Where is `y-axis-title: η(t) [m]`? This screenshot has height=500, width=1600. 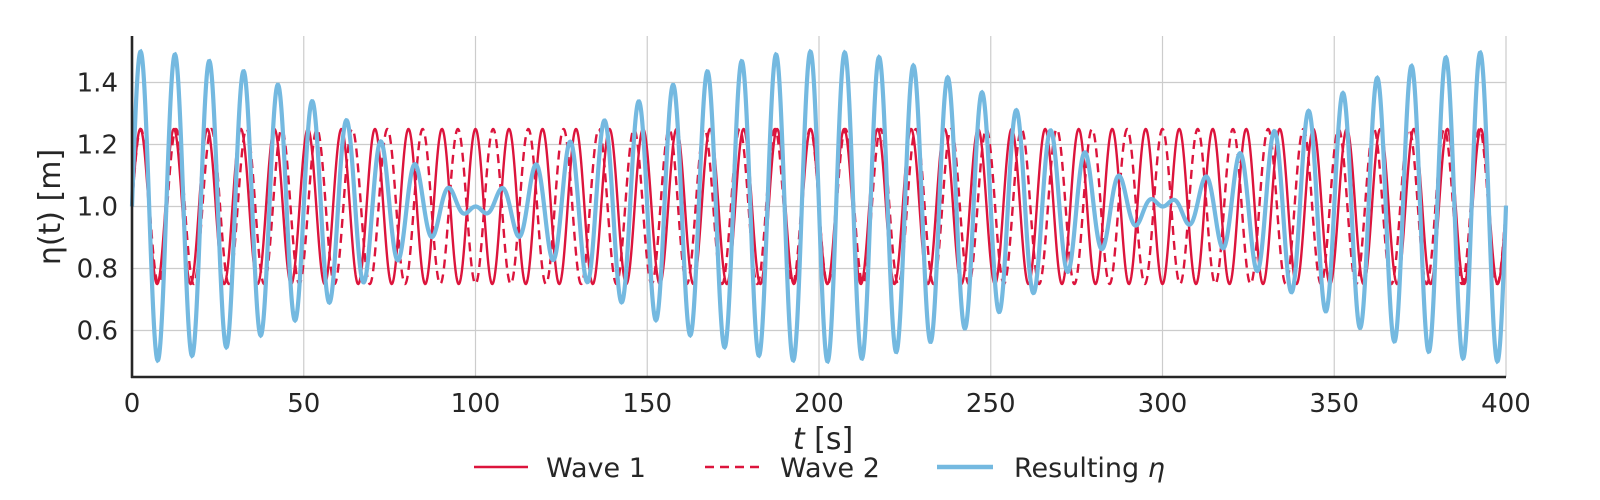 y-axis-title: η(t) [m] is located at coordinates (50, 207).